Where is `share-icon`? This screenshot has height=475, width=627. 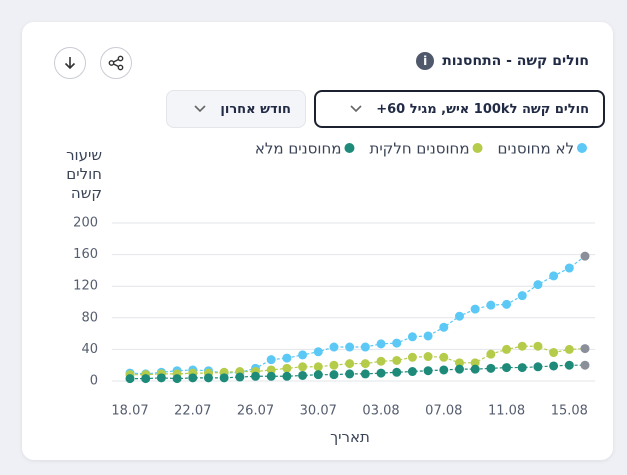 share-icon is located at coordinates (116, 63).